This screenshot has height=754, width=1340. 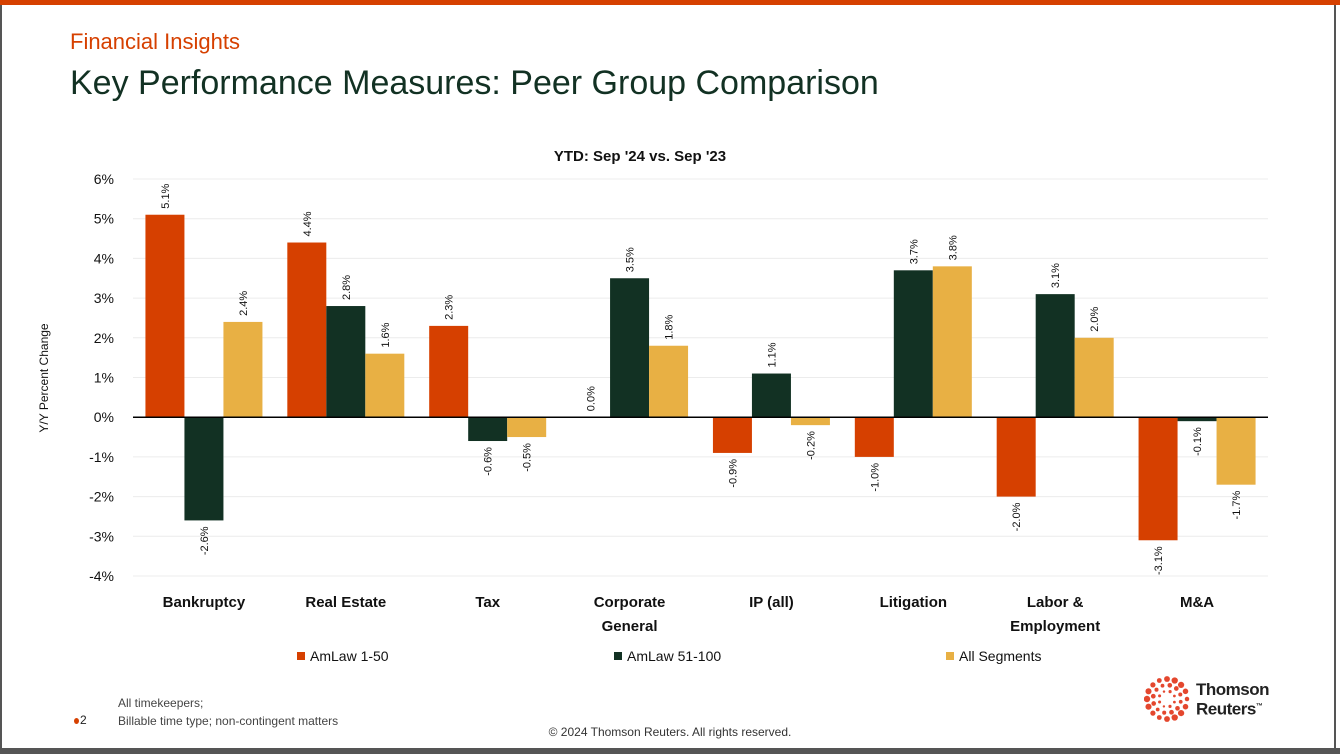 What do you see at coordinates (347, 287) in the screenshot?
I see `data-label: 2.8%` at bounding box center [347, 287].